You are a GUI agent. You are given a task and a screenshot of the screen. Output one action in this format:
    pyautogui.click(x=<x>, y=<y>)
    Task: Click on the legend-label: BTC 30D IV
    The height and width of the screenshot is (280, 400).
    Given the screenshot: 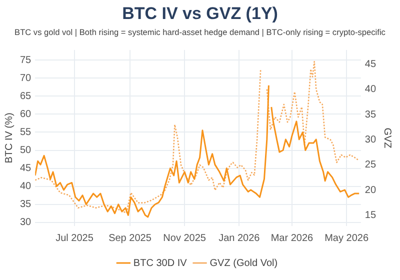 What is the action you would take?
    pyautogui.click(x=160, y=263)
    